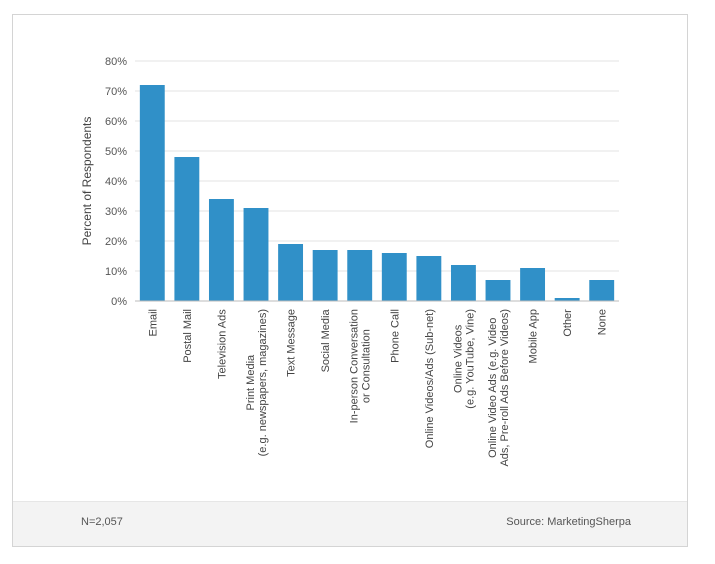 The width and height of the screenshot is (715, 564). What do you see at coordinates (188, 336) in the screenshot?
I see `x-tick-label: Postal Mail` at bounding box center [188, 336].